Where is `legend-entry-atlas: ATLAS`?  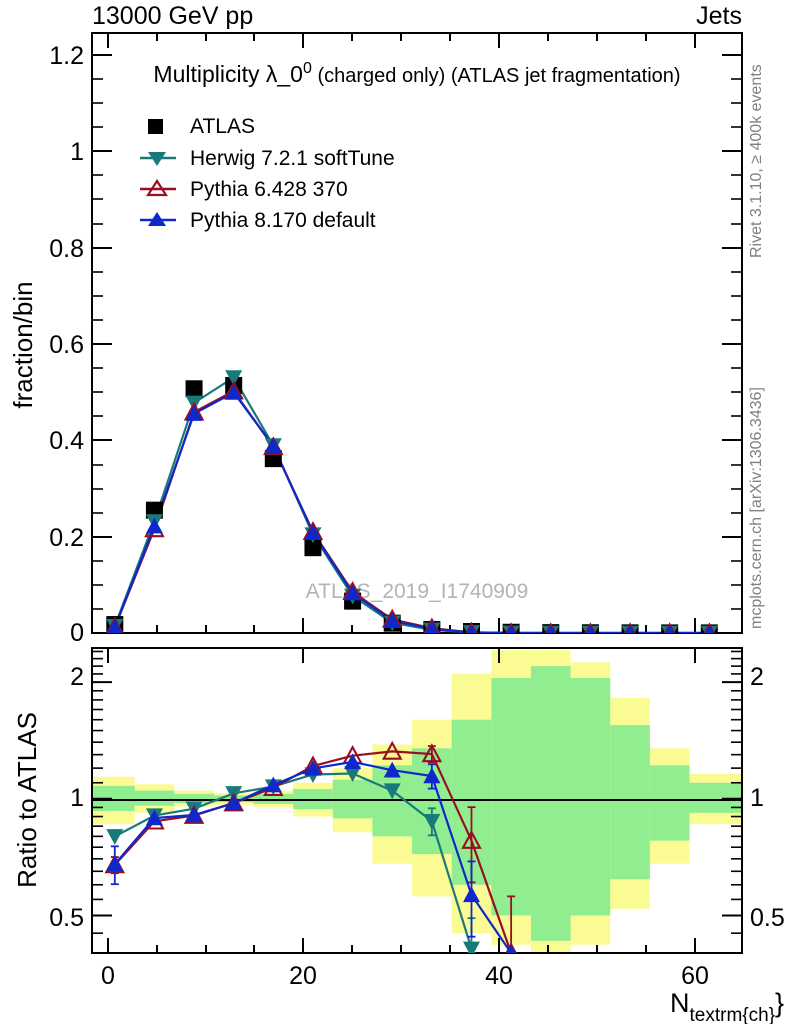 legend-entry-atlas: ATLAS is located at coordinates (201, 126).